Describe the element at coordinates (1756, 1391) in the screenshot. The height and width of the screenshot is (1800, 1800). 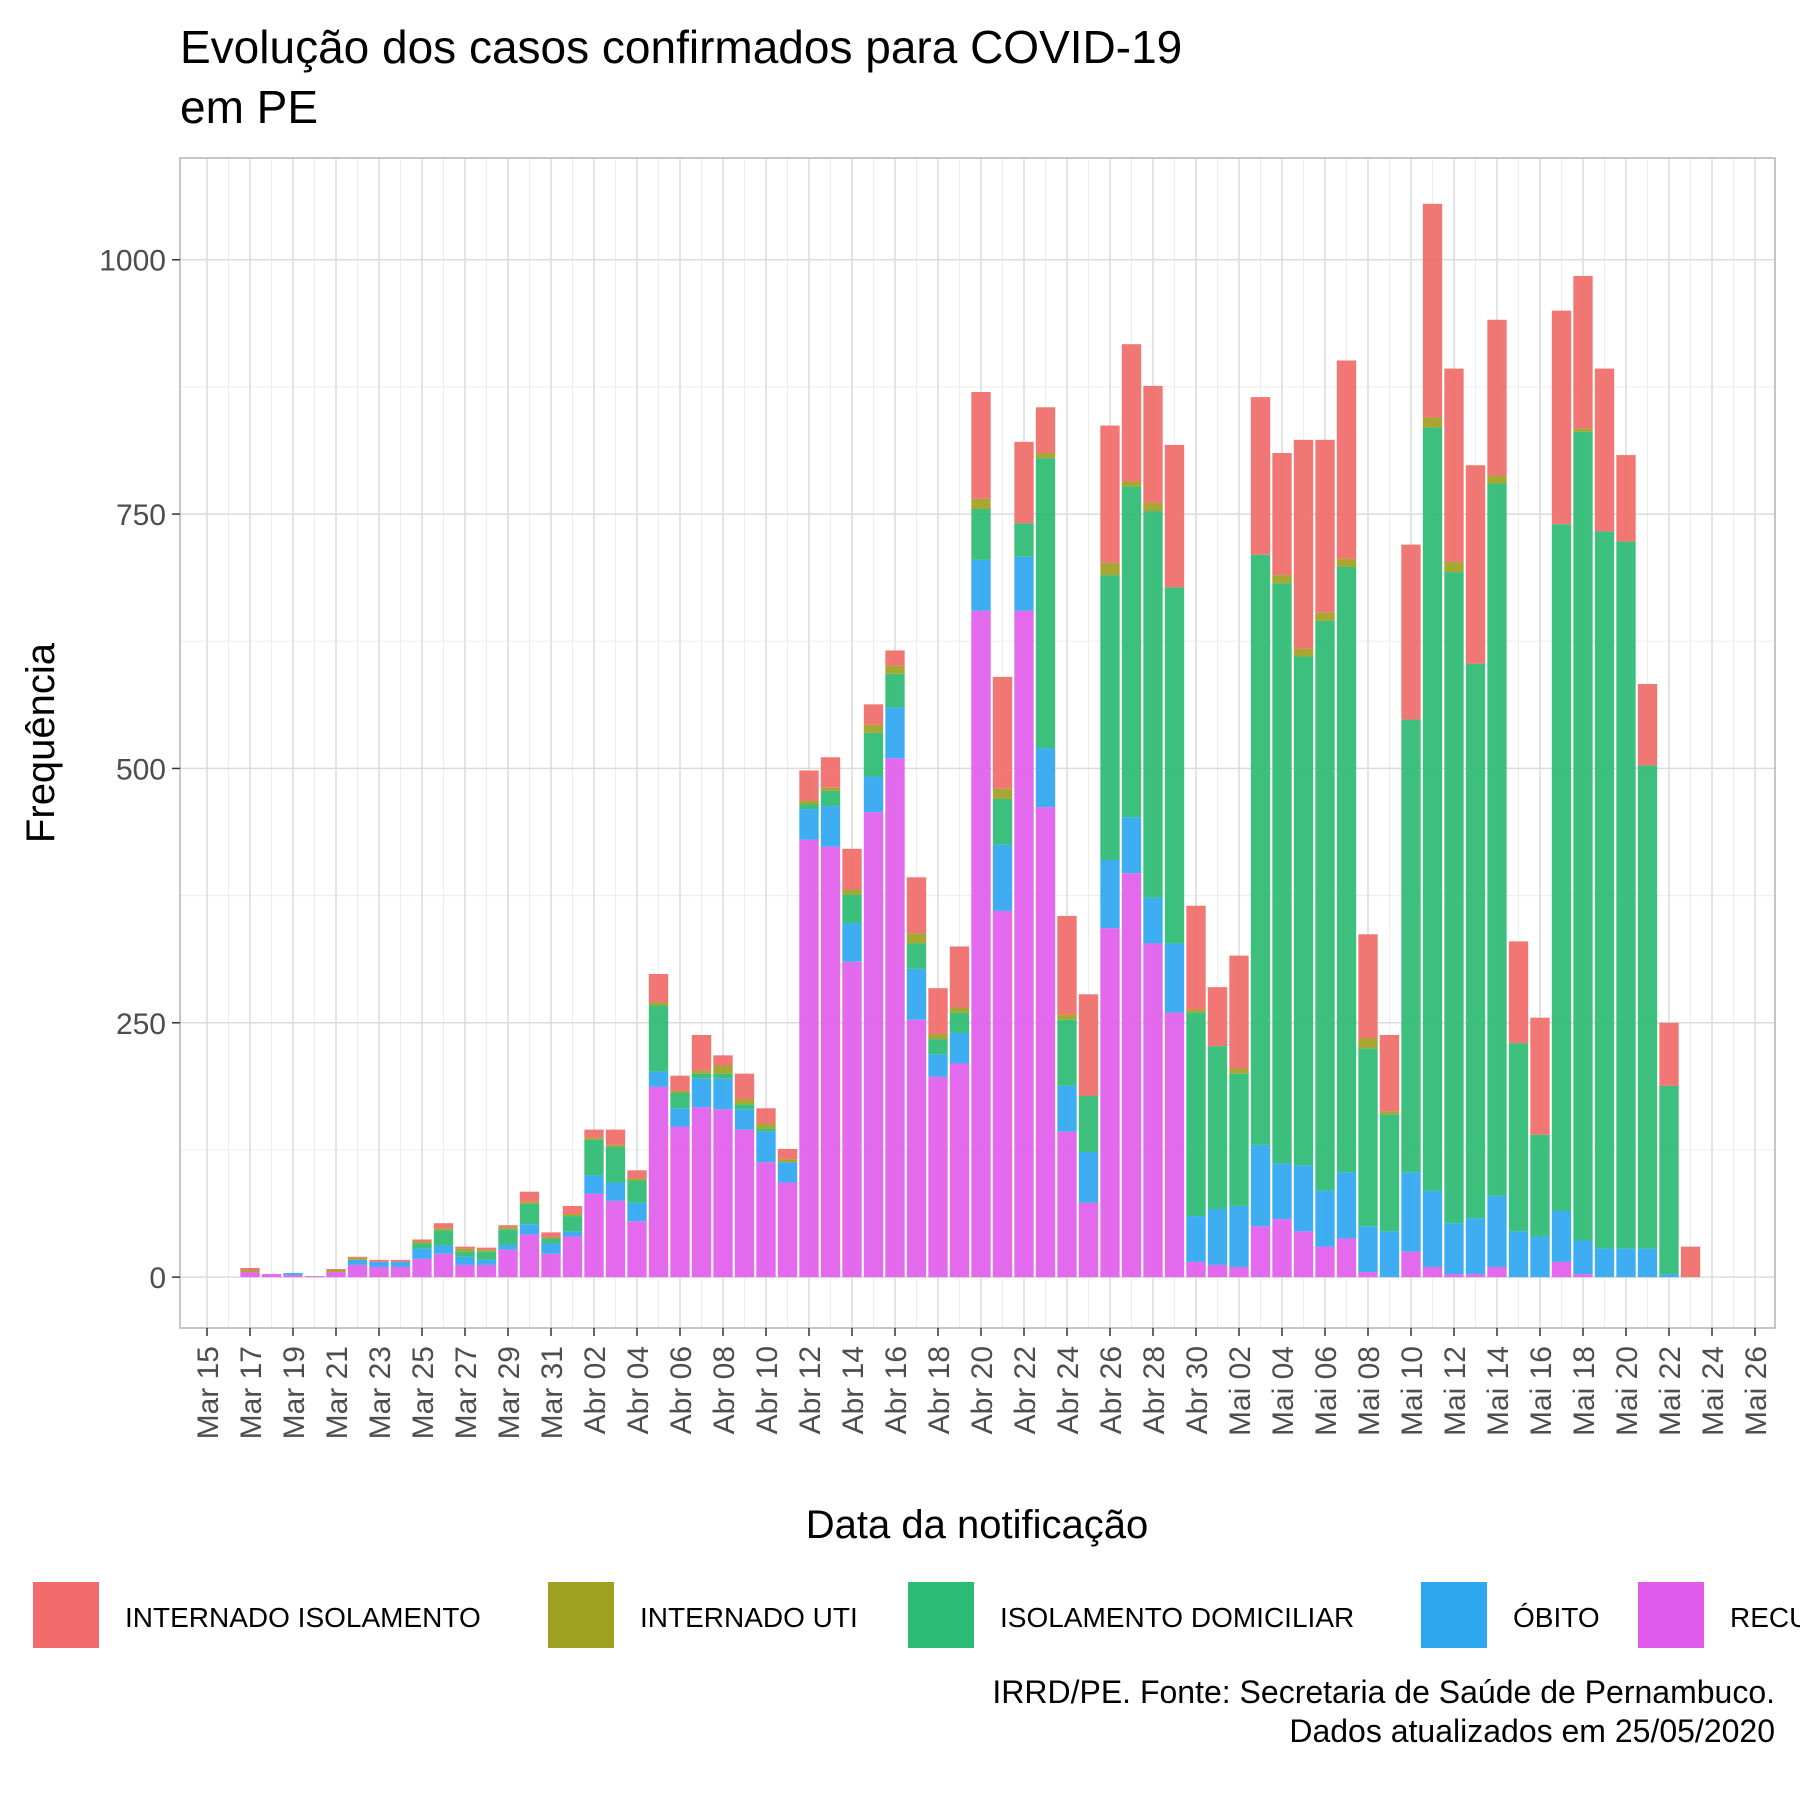
I see `x-tick-label: Mai 26` at that location.